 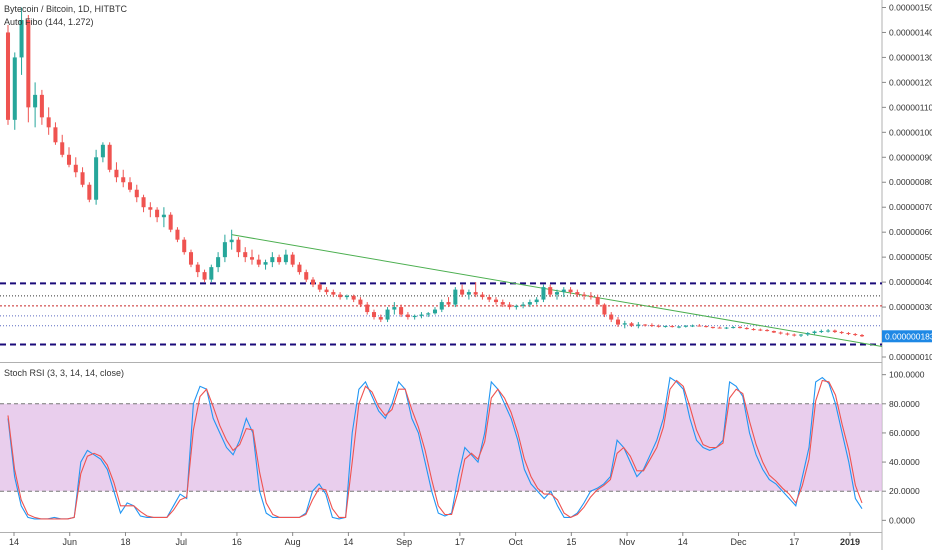 What do you see at coordinates (125, 542) in the screenshot?
I see `time-tick-label: 18` at bounding box center [125, 542].